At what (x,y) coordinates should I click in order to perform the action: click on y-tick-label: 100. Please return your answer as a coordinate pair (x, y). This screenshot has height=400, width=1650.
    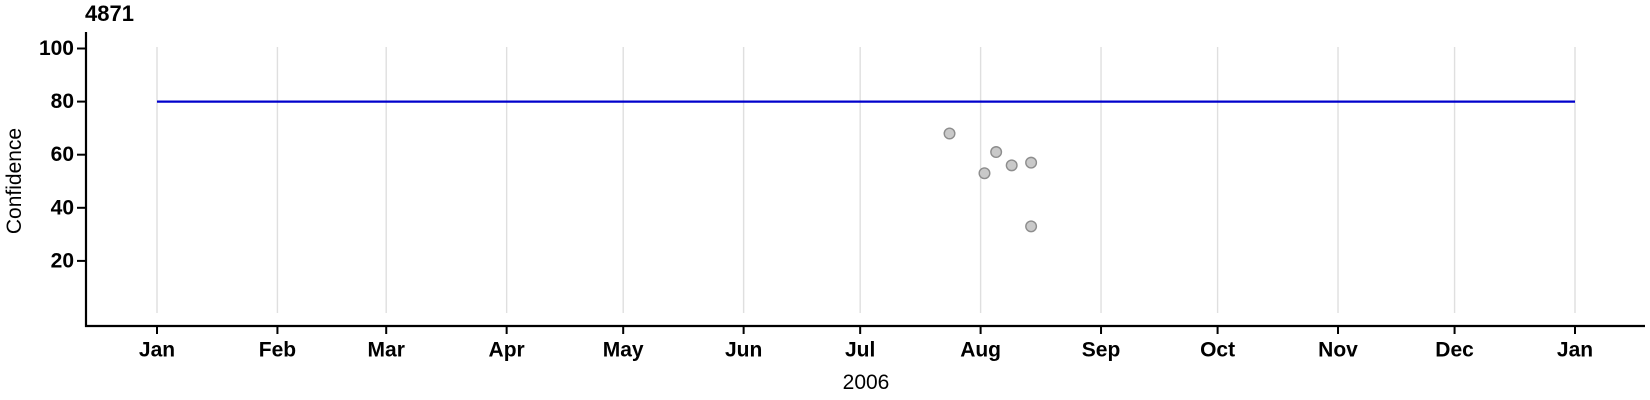
    Looking at the image, I should click on (56, 48).